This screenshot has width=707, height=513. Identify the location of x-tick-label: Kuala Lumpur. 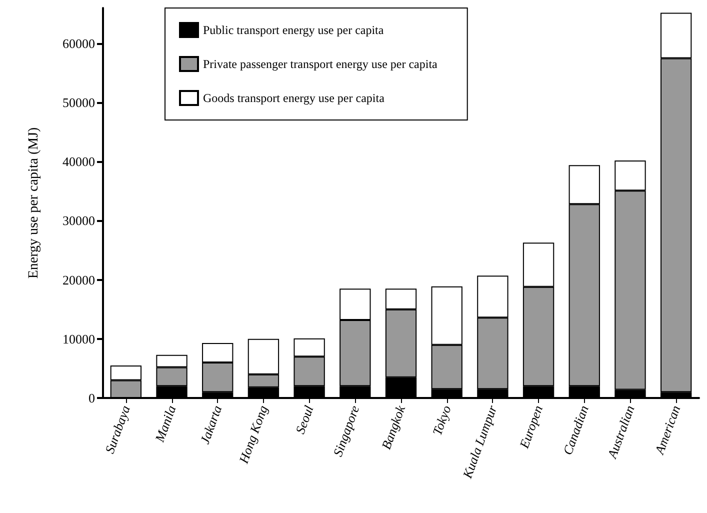
(479, 442).